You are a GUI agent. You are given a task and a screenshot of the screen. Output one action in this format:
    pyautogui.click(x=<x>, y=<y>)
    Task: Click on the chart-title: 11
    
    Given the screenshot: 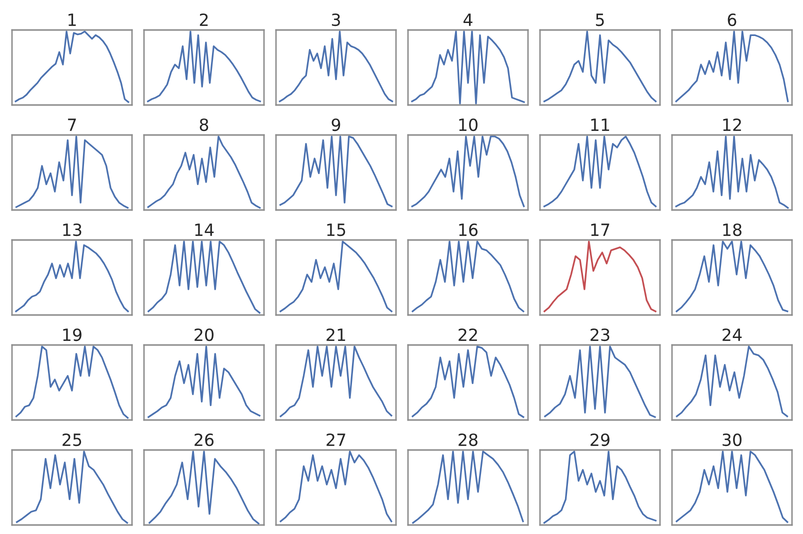 What is the action you would take?
    pyautogui.click(x=600, y=124)
    